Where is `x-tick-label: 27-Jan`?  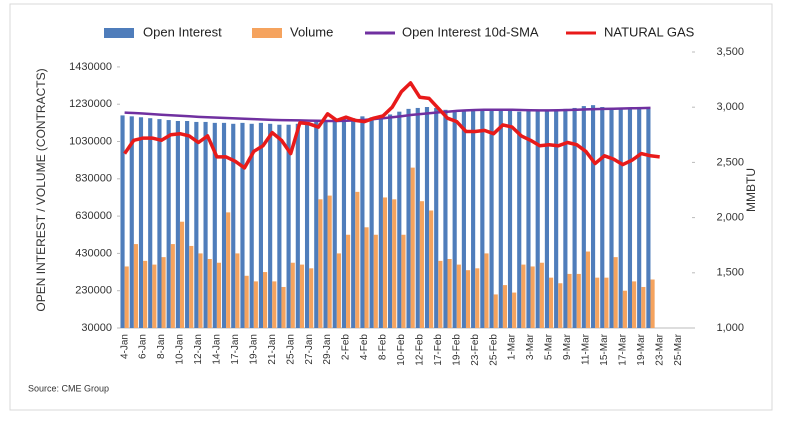
x-tick-label: 27-Jan is located at coordinates (309, 349).